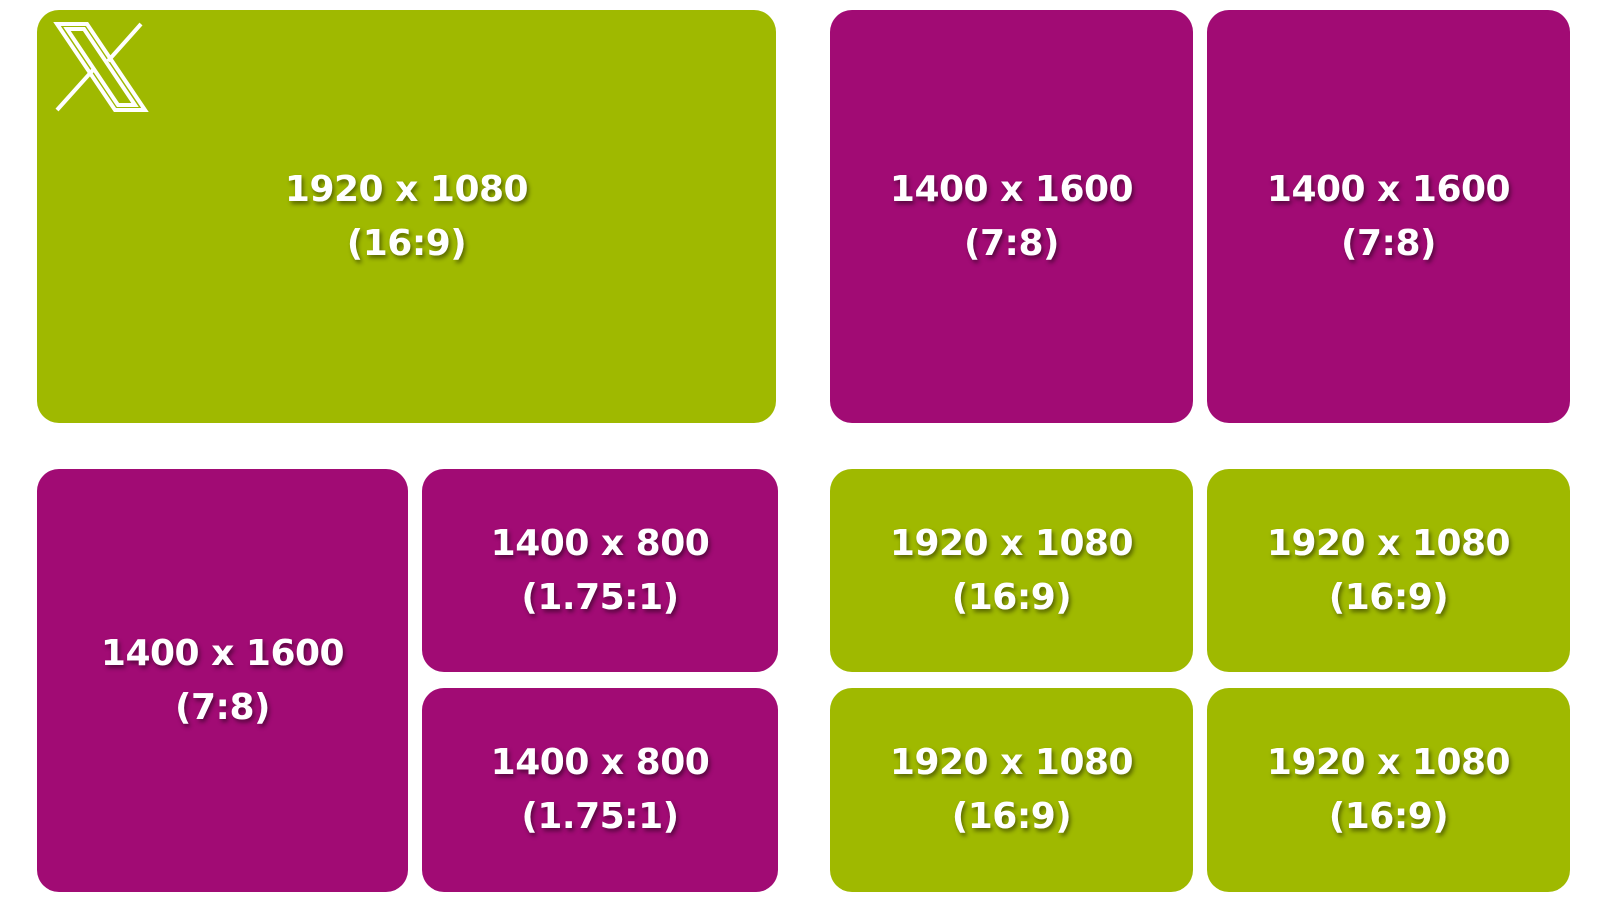 This screenshot has height=900, width=1600. I want to click on x-logo-shape, so click(101, 67).